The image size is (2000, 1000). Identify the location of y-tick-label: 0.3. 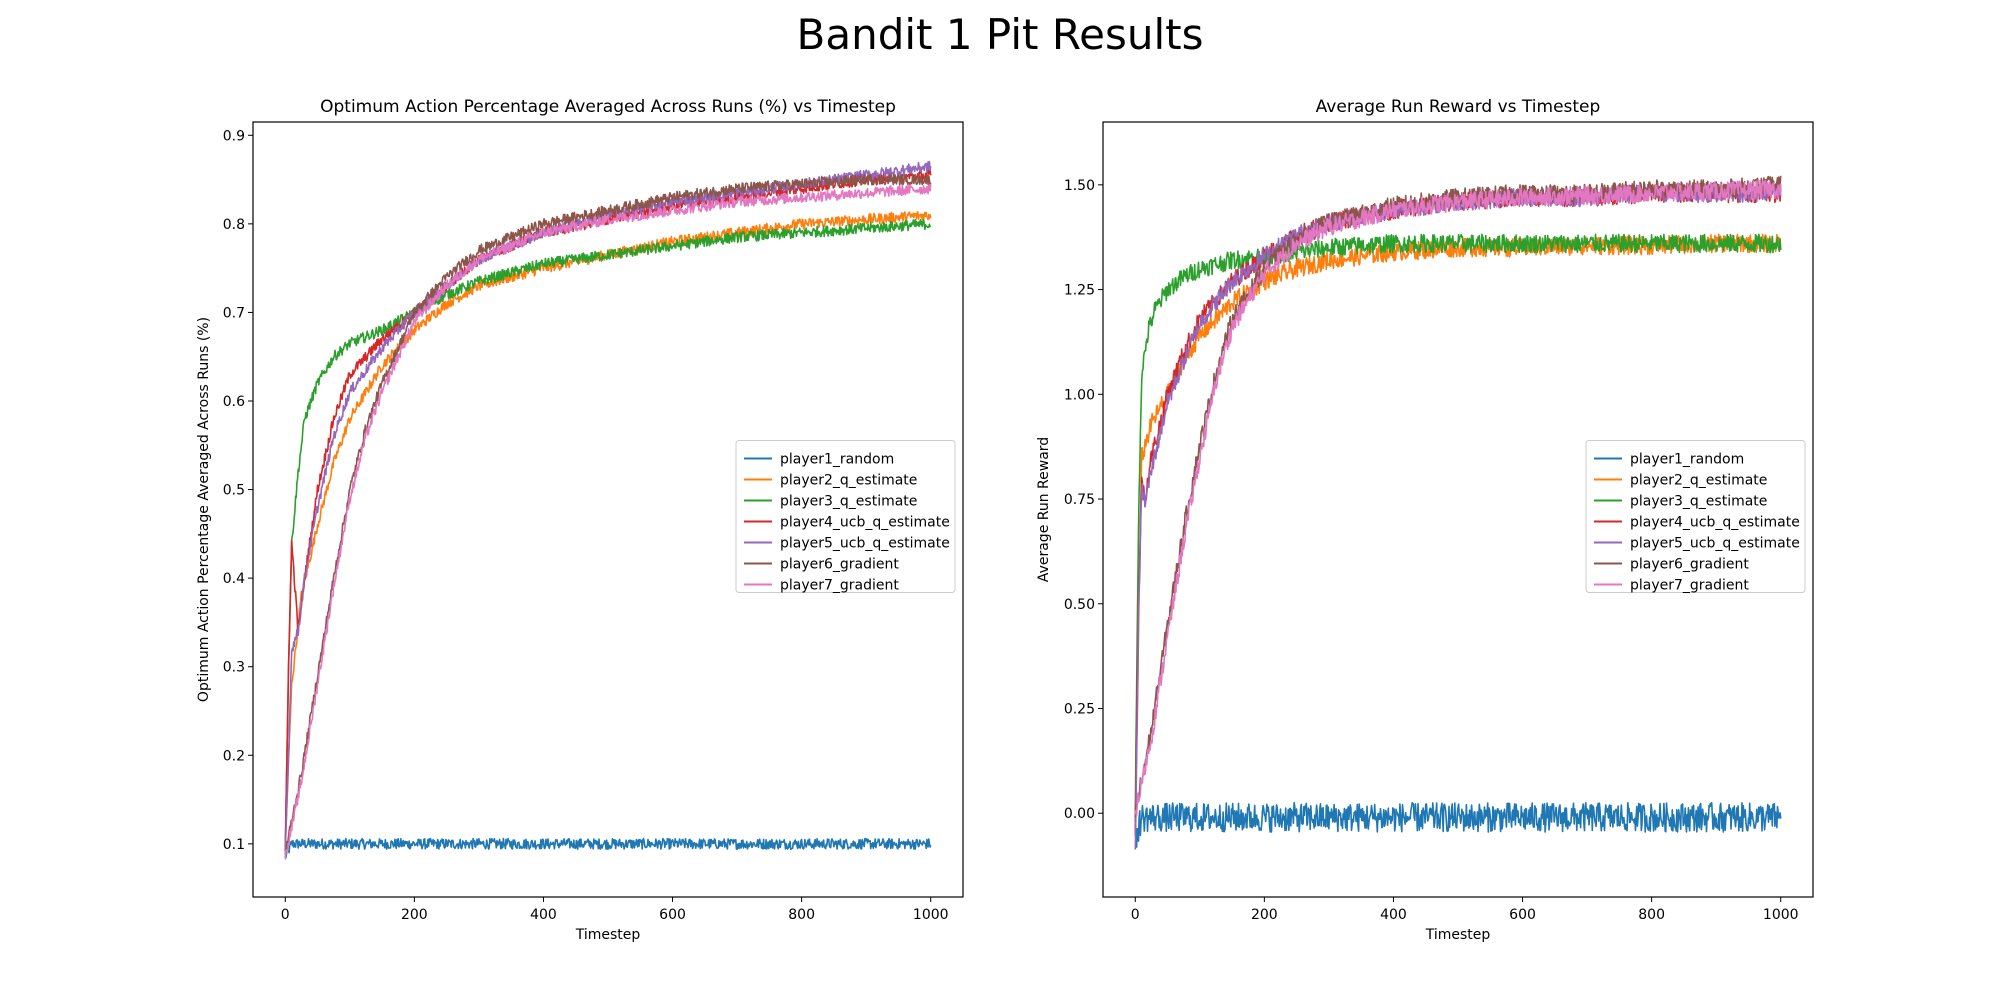
(234, 668).